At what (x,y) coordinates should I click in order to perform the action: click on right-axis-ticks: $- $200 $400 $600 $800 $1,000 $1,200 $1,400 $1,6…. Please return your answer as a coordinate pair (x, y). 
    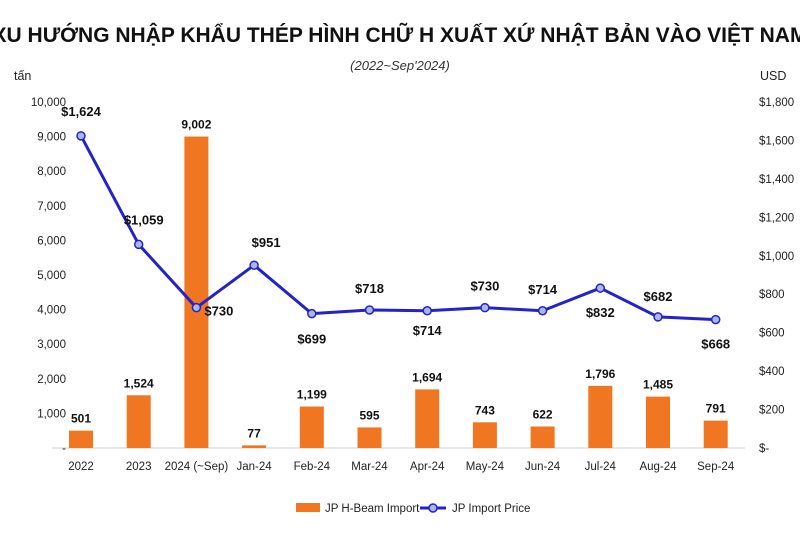
    Looking at the image, I should click on (776, 276).